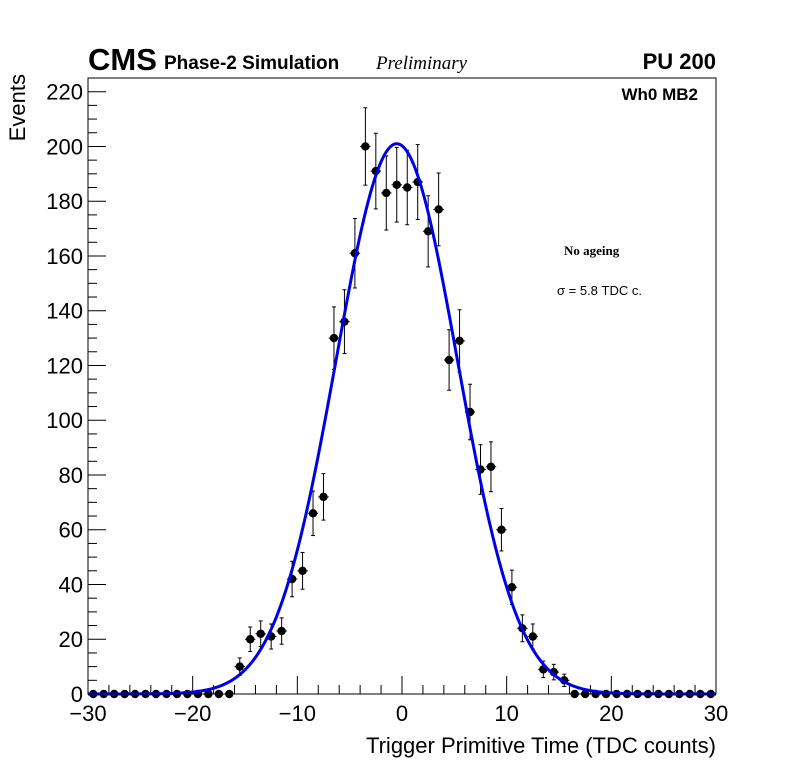 This screenshot has height=772, width=796. Describe the element at coordinates (192, 713) in the screenshot. I see `x-tick-label: −20` at that location.